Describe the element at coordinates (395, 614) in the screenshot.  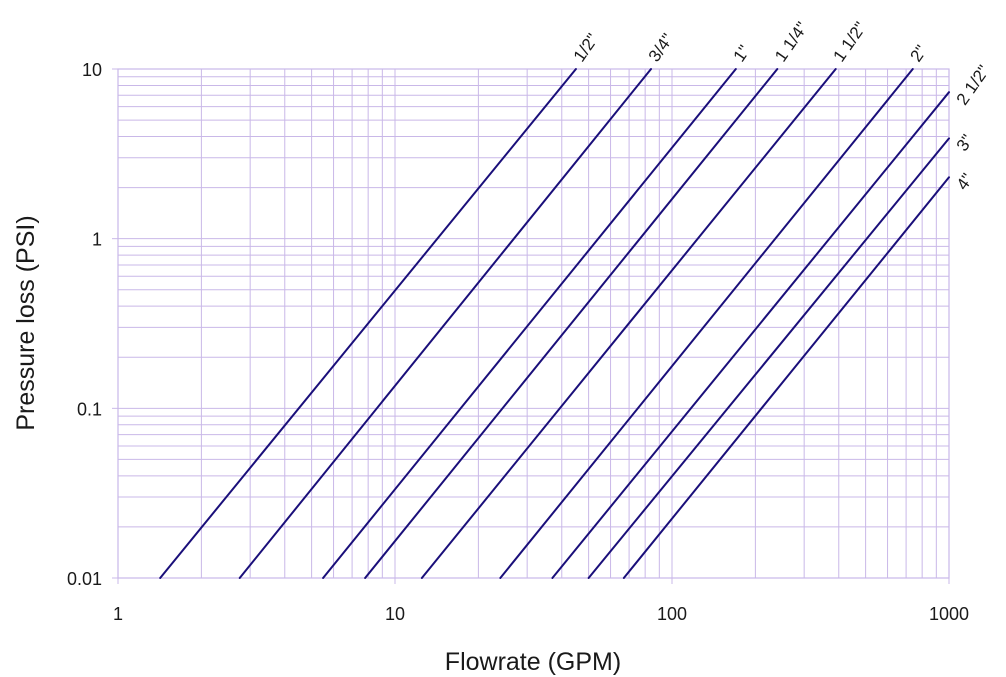
I see `x-tick-label: 10` at that location.